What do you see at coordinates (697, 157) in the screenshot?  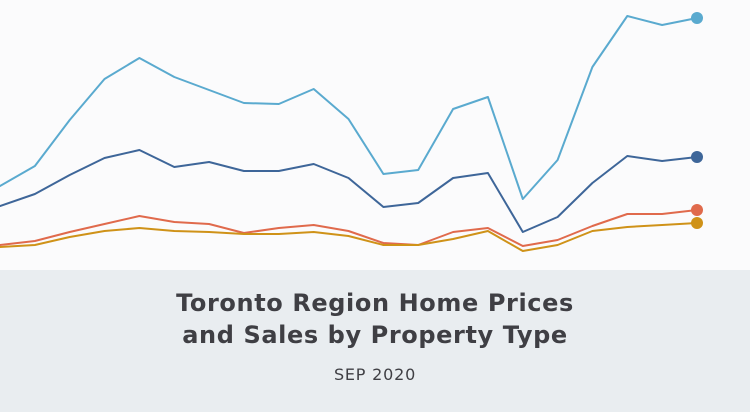 I see `series-2-end-marker` at bounding box center [697, 157].